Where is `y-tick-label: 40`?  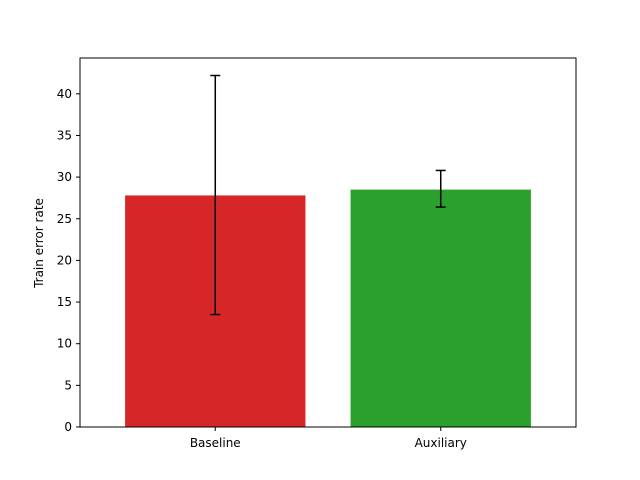
y-tick-label: 40 is located at coordinates (64, 94).